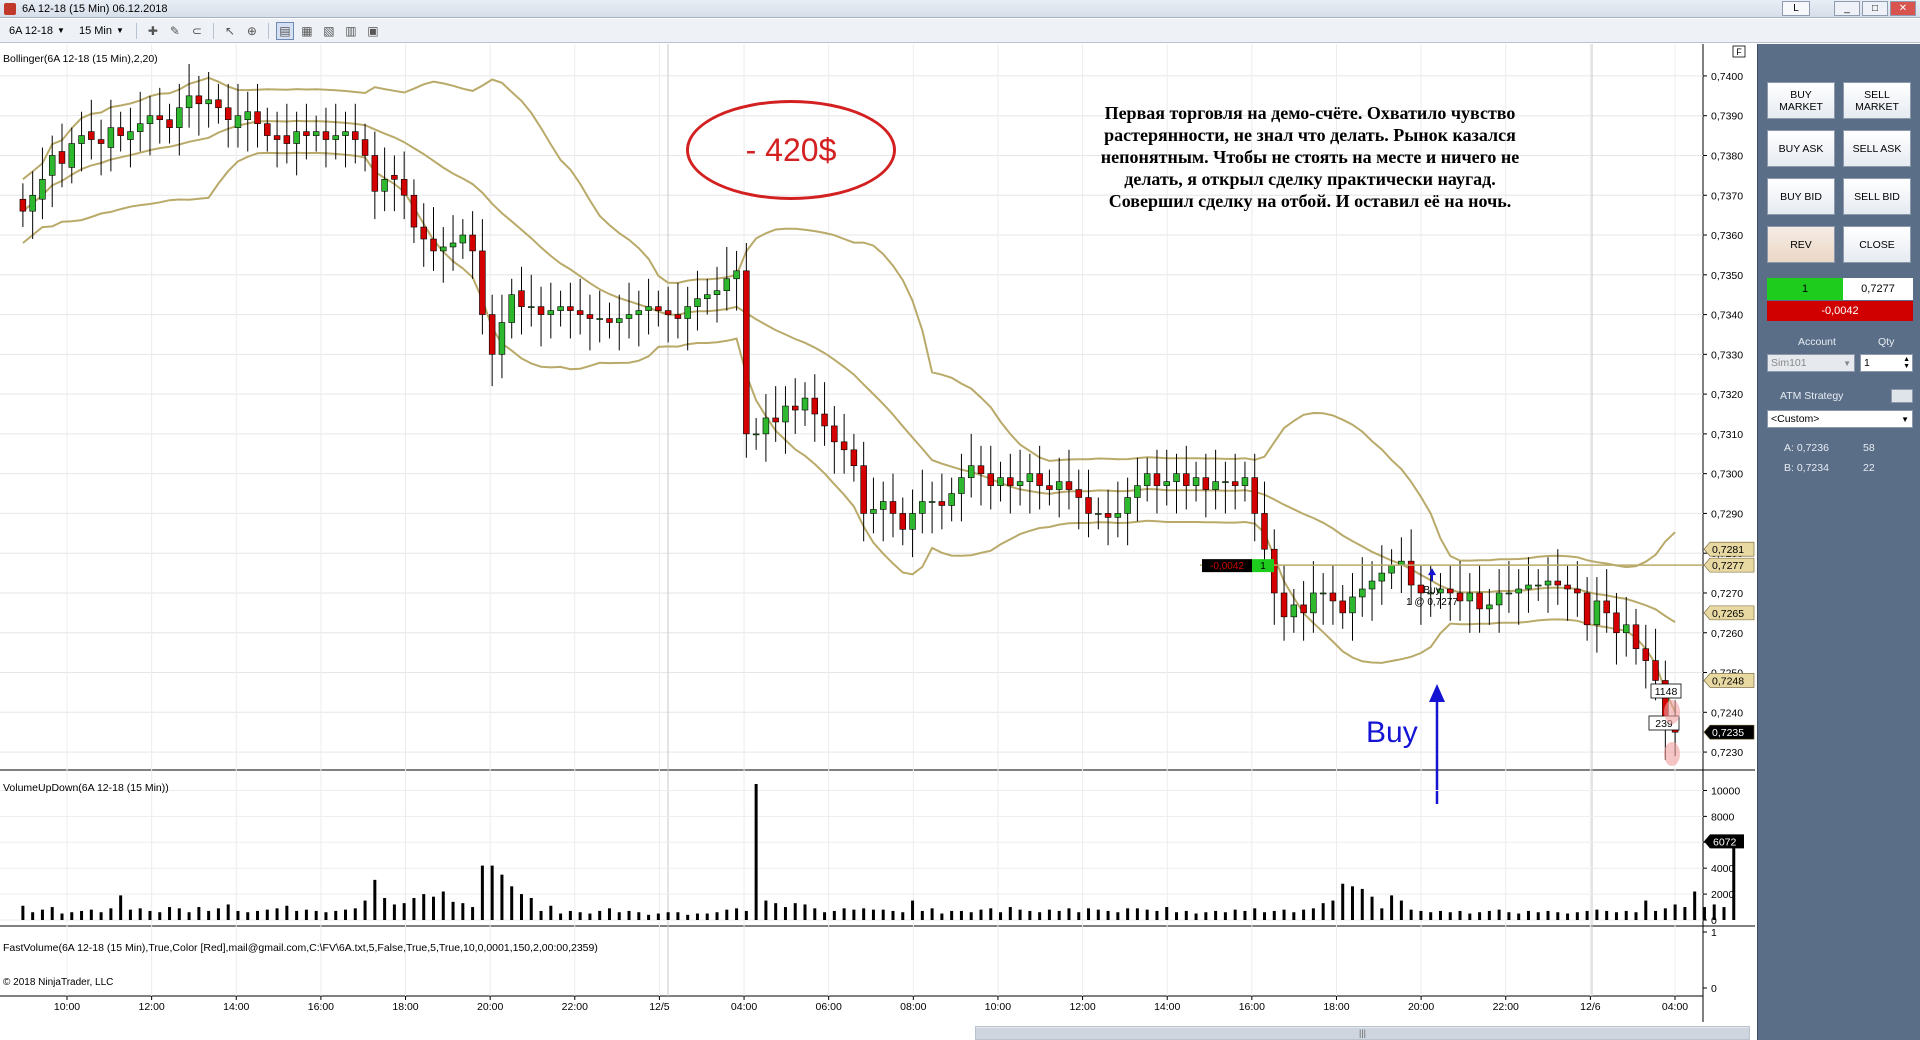 This screenshot has height=1040, width=1920. Describe the element at coordinates (1811, 363) in the screenshot. I see `account-select: Sim101 ▼` at that location.